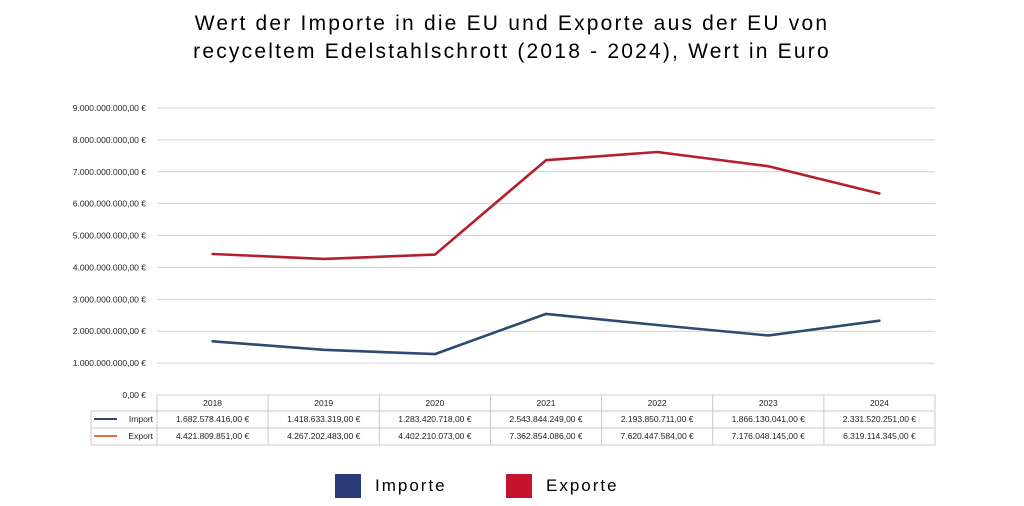 The image size is (1024, 506). What do you see at coordinates (546, 334) in the screenshot?
I see `series-line-import` at bounding box center [546, 334].